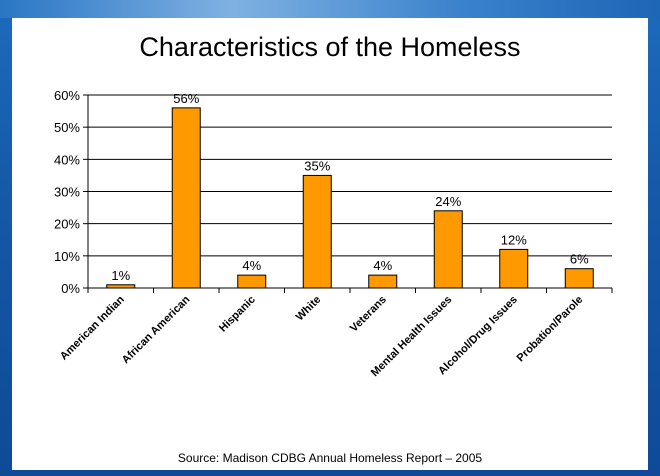 This screenshot has height=476, width=660. Describe the element at coordinates (92, 327) in the screenshot. I see `category-label: American Indian` at that location.